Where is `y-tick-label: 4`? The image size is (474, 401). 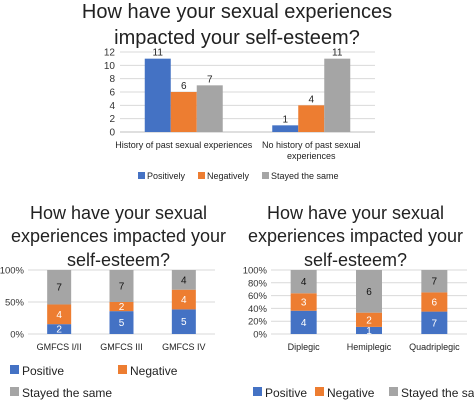 y-tick-label: 4 is located at coordinates (112, 106).